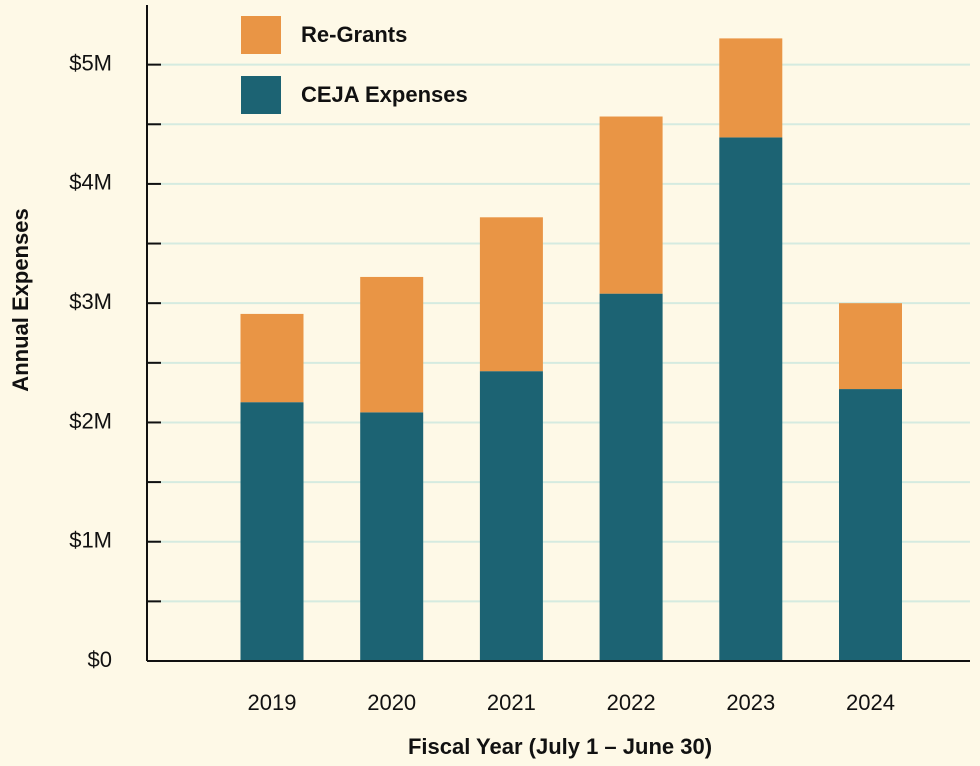 This screenshot has width=980, height=766. Describe the element at coordinates (870, 702) in the screenshot. I see `x-tick-label: 2024` at that location.